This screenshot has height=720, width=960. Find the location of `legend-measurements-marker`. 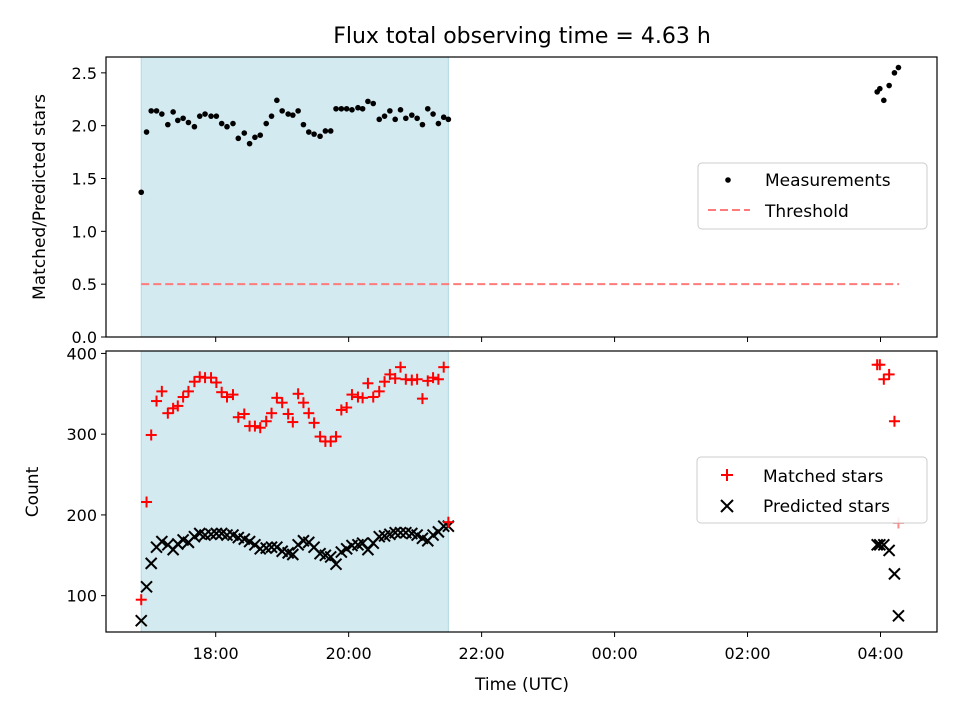

legend-measurements-marker is located at coordinates (728, 180).